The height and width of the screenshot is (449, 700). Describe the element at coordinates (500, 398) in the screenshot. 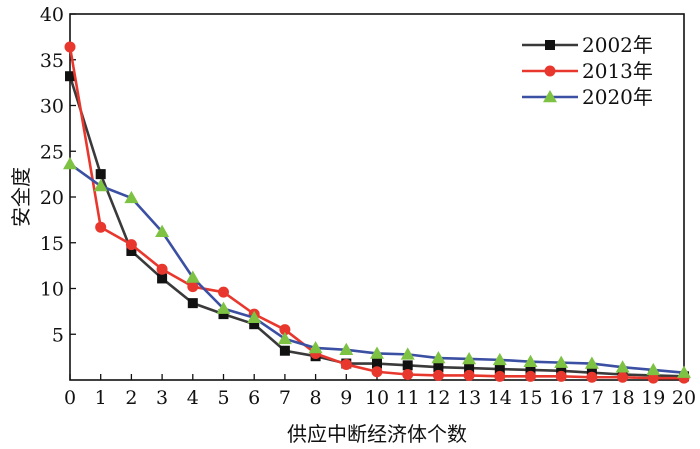

I see `x-tick-label: 14` at that location.